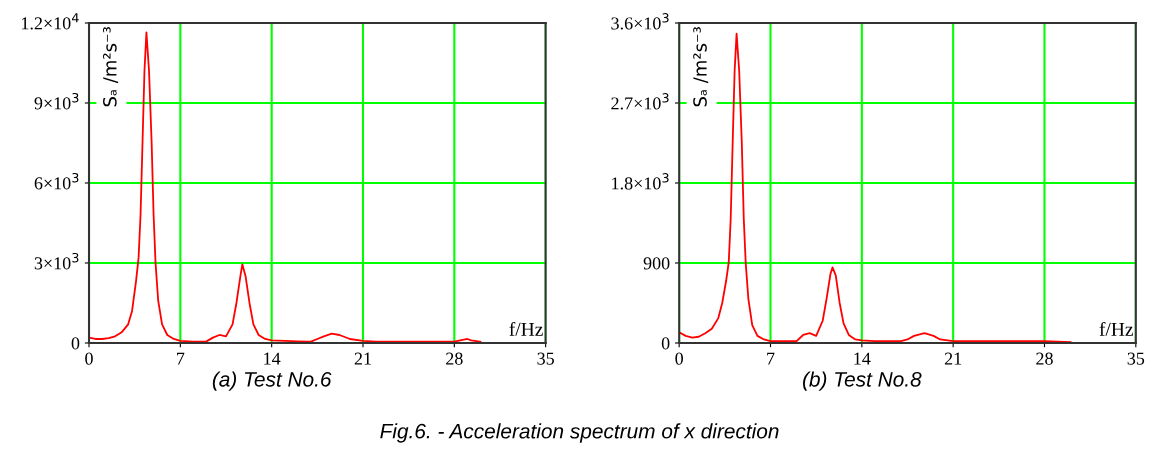  What do you see at coordinates (56, 101) in the screenshot?
I see `y-tick-label: 9×10$^{3}$` at bounding box center [56, 101].